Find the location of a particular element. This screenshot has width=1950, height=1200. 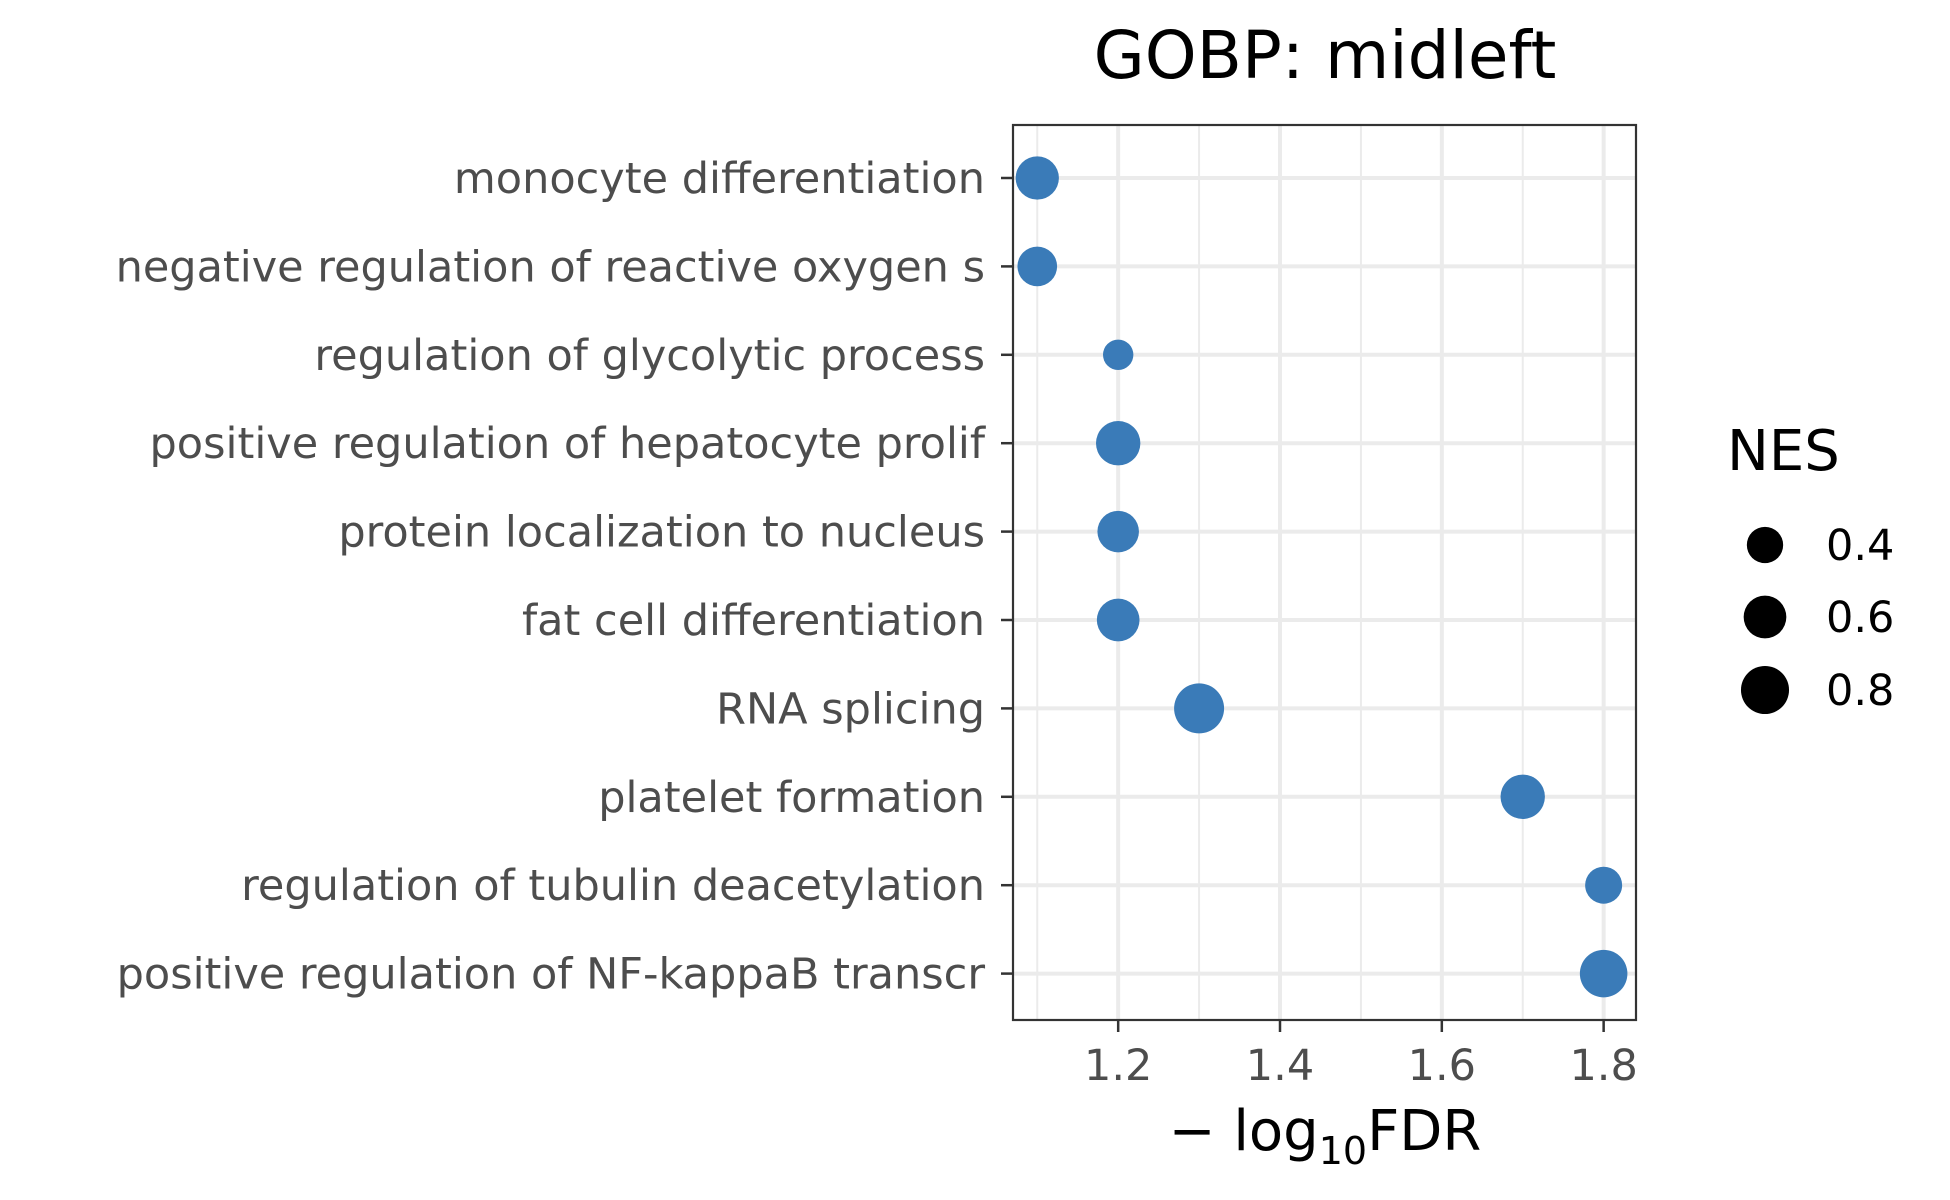

category-label: regulation of tubulin deacetylation is located at coordinates (613, 886).